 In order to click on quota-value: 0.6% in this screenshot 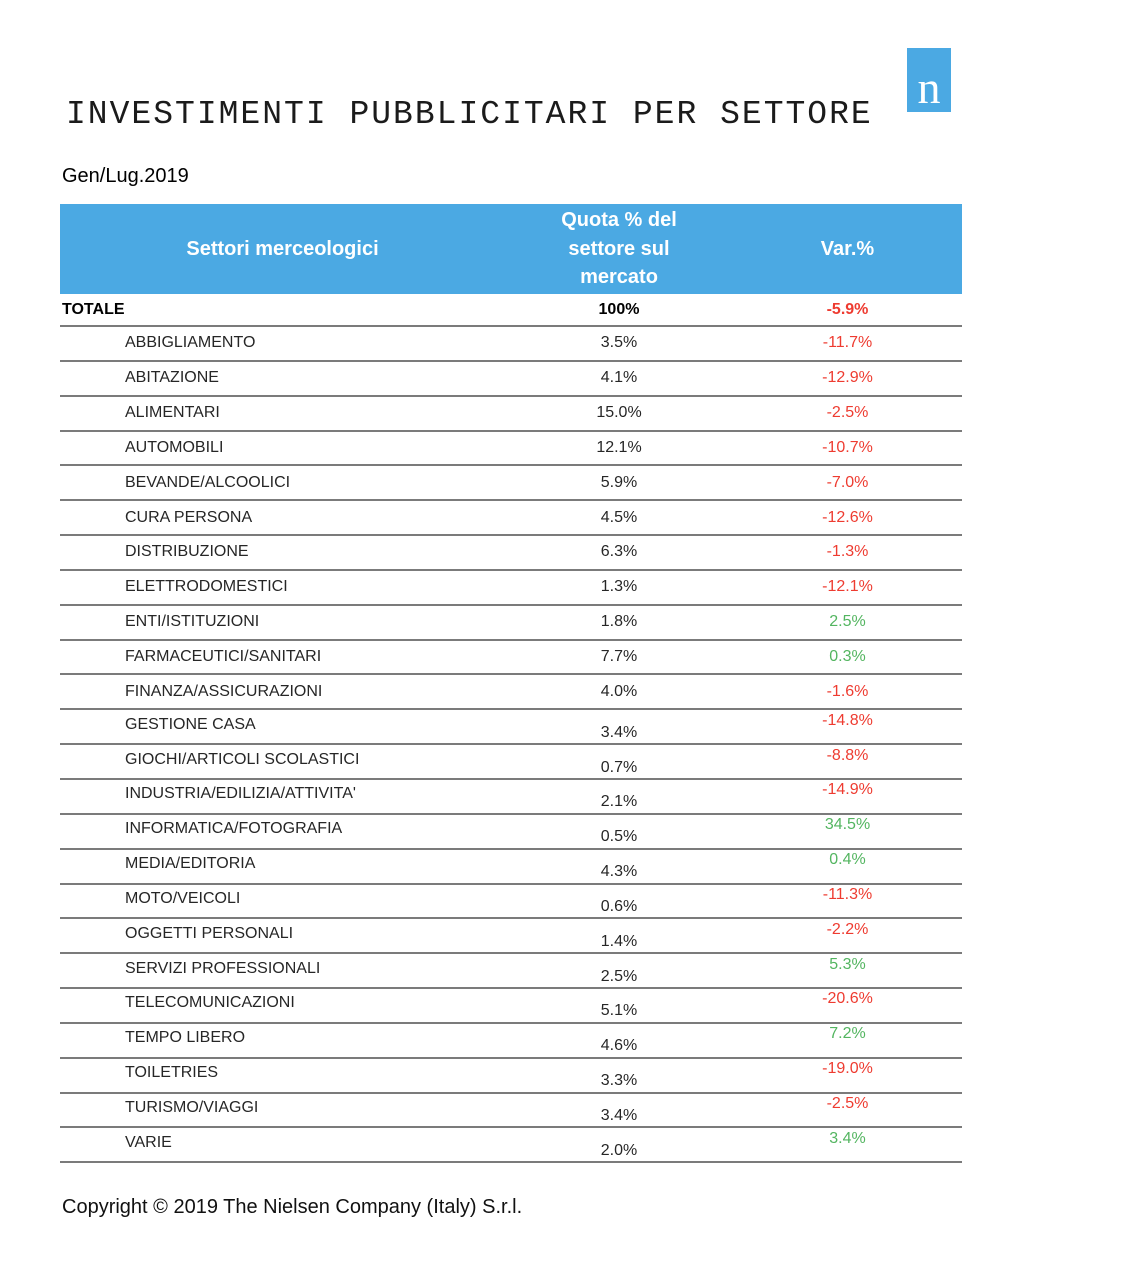, I will do `click(619, 906)`.